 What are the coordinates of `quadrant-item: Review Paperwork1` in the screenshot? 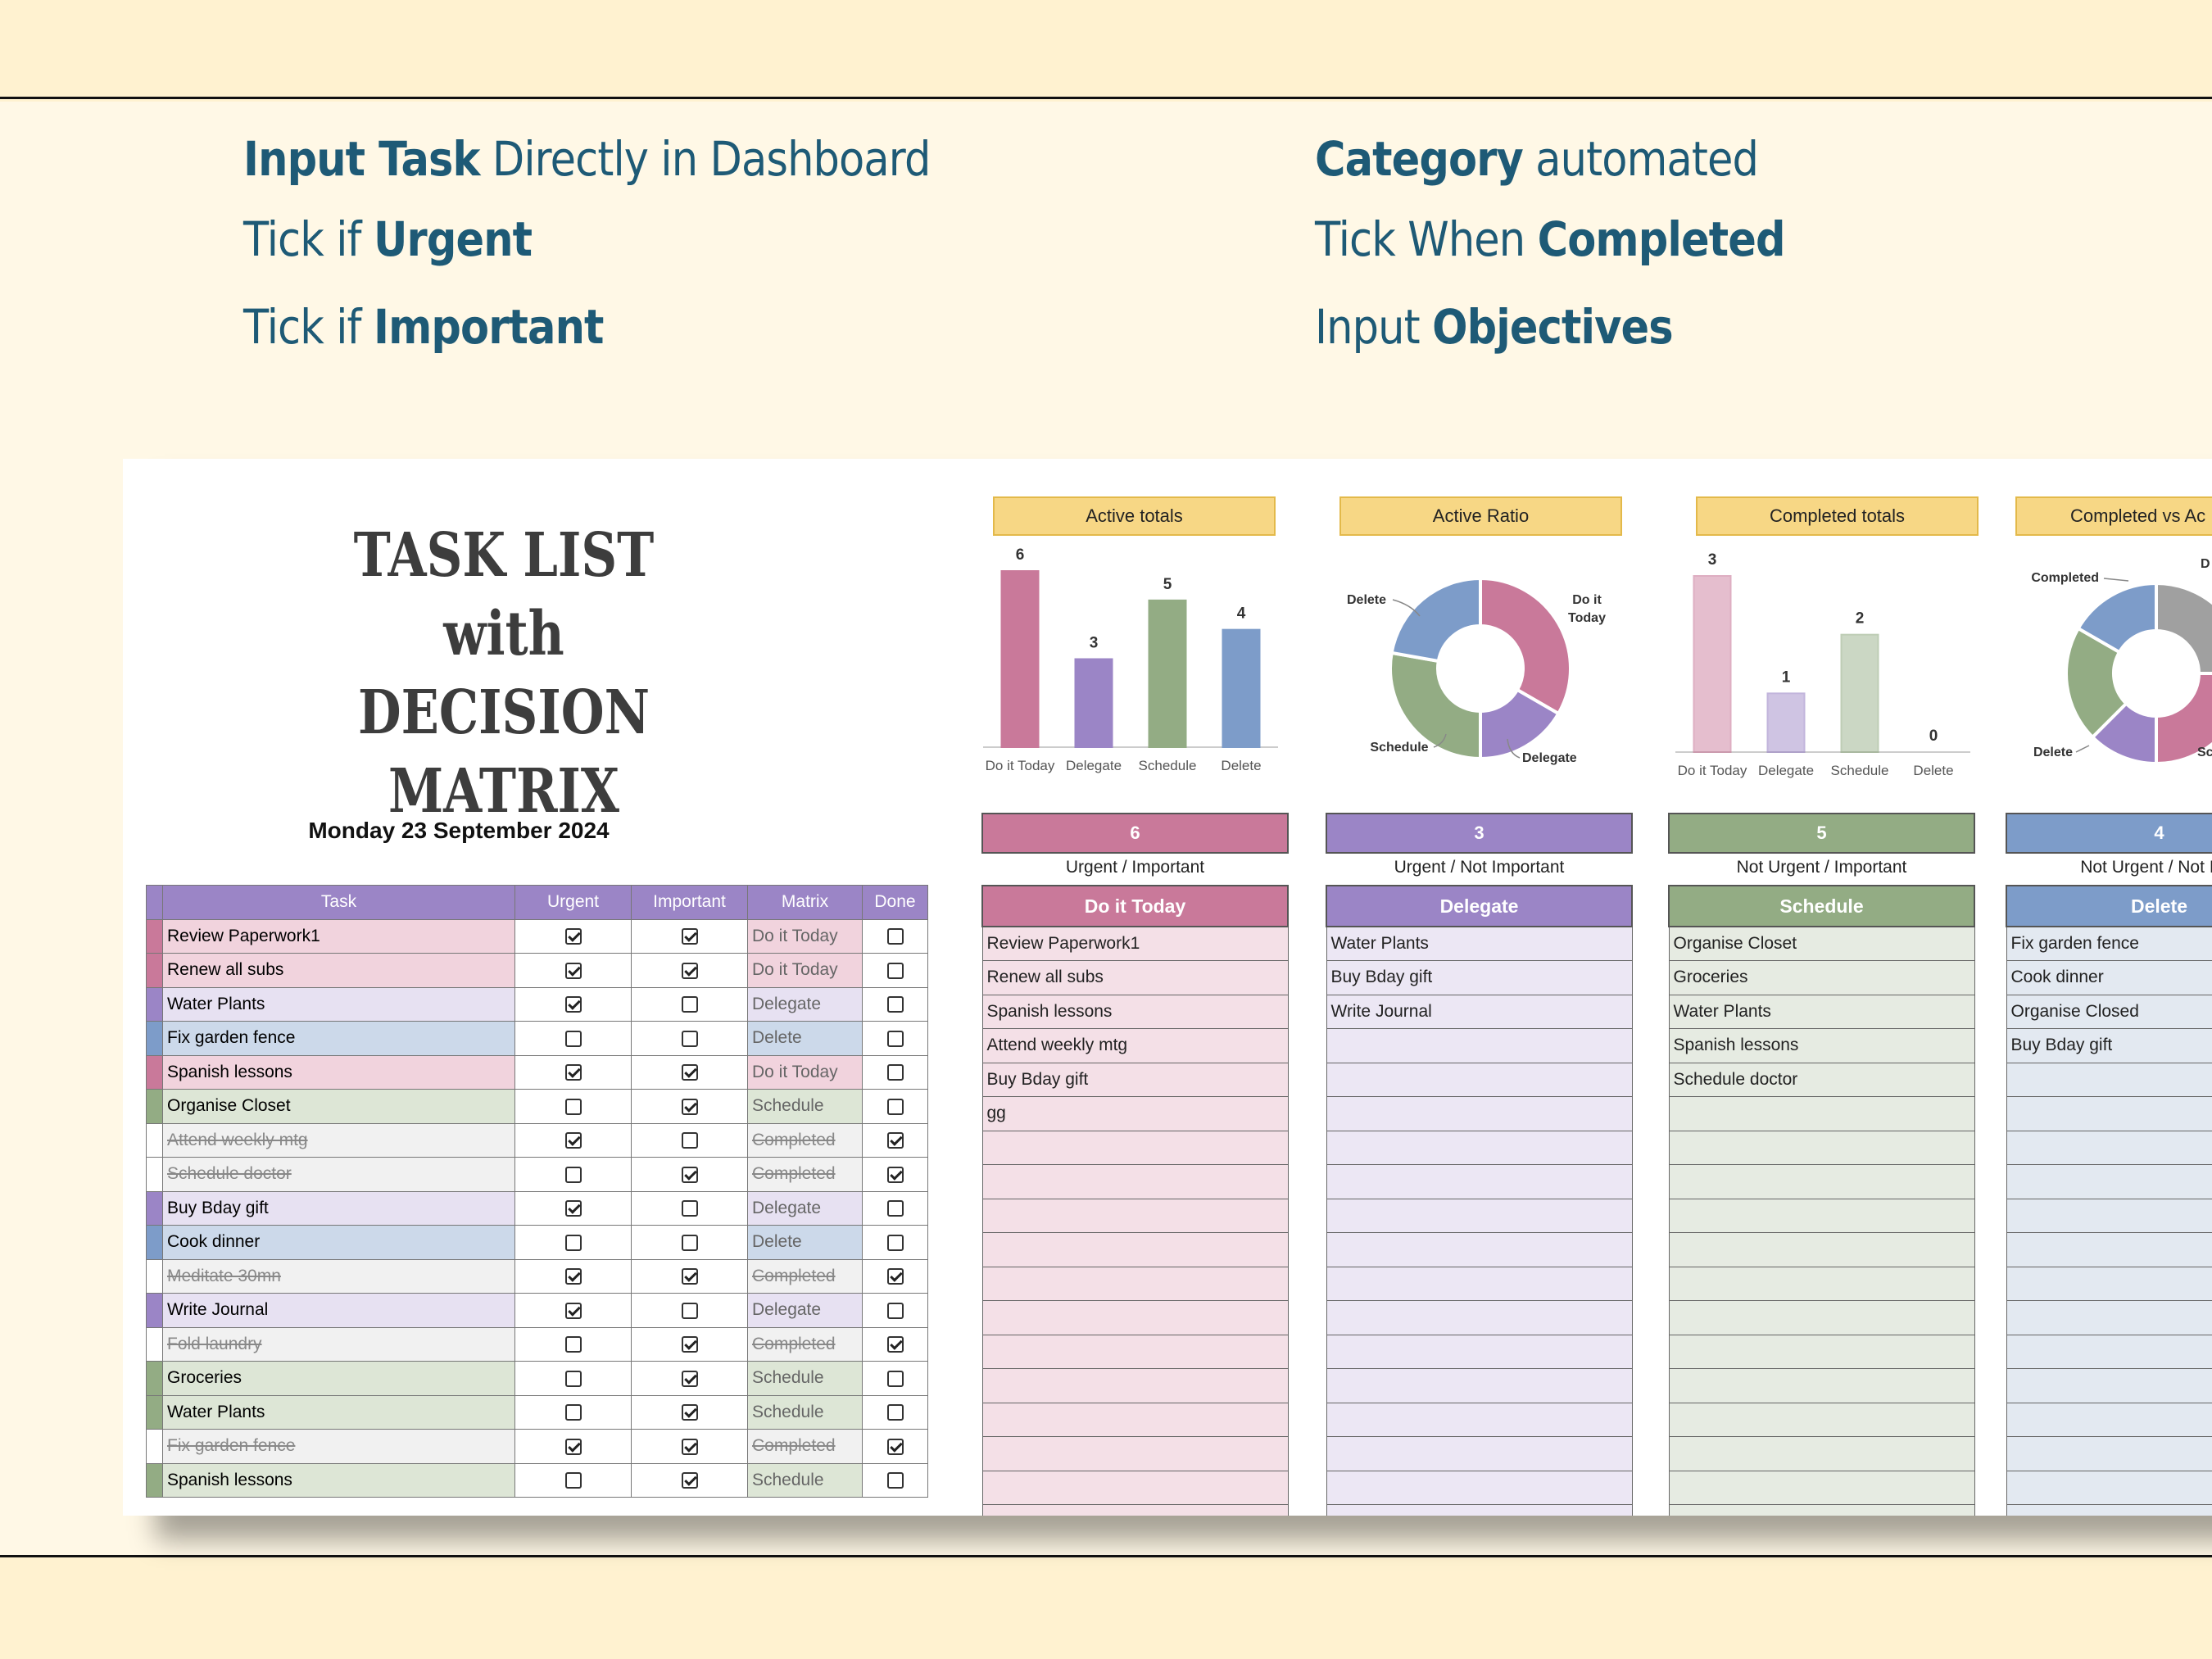 It's located at (1135, 943).